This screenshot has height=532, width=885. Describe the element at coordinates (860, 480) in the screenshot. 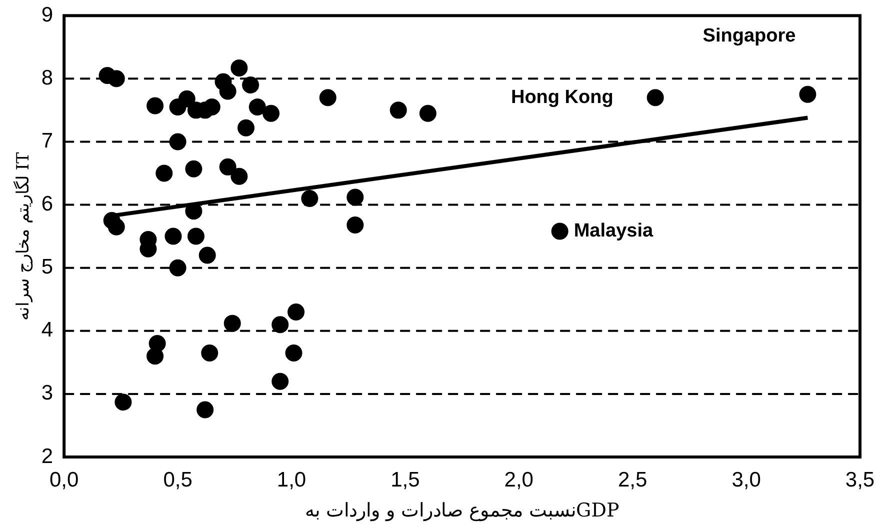

I see `x-tick-label: 3,5` at that location.